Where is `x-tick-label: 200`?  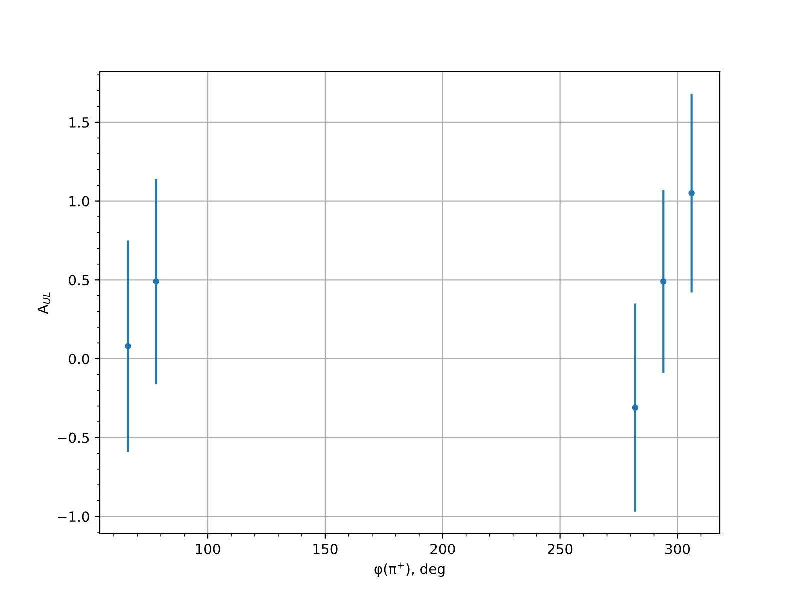 x-tick-label: 200 is located at coordinates (443, 549).